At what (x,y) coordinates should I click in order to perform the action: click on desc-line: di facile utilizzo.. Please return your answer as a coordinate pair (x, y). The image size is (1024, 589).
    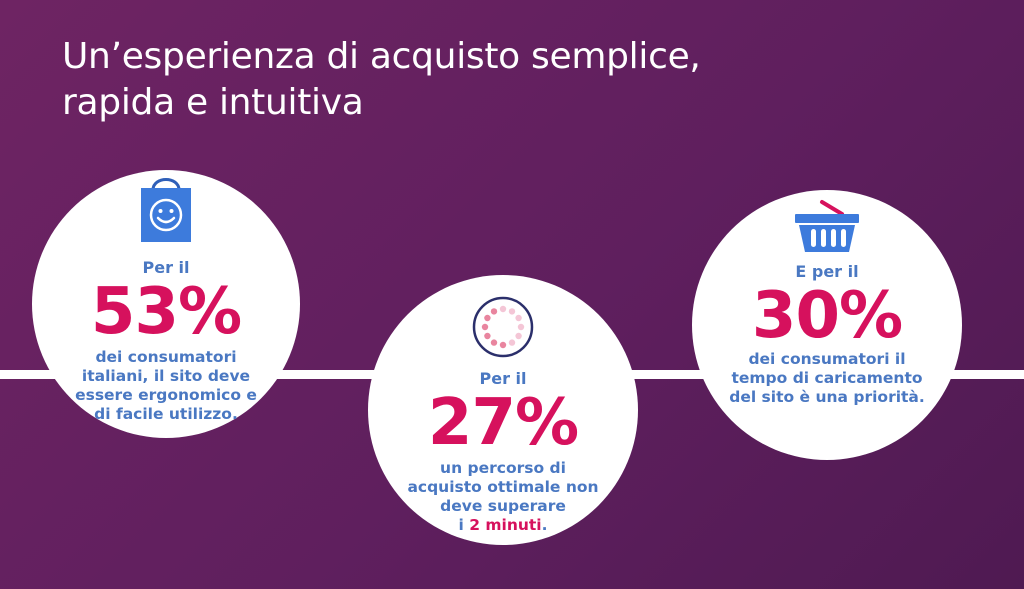
    Looking at the image, I should click on (166, 414).